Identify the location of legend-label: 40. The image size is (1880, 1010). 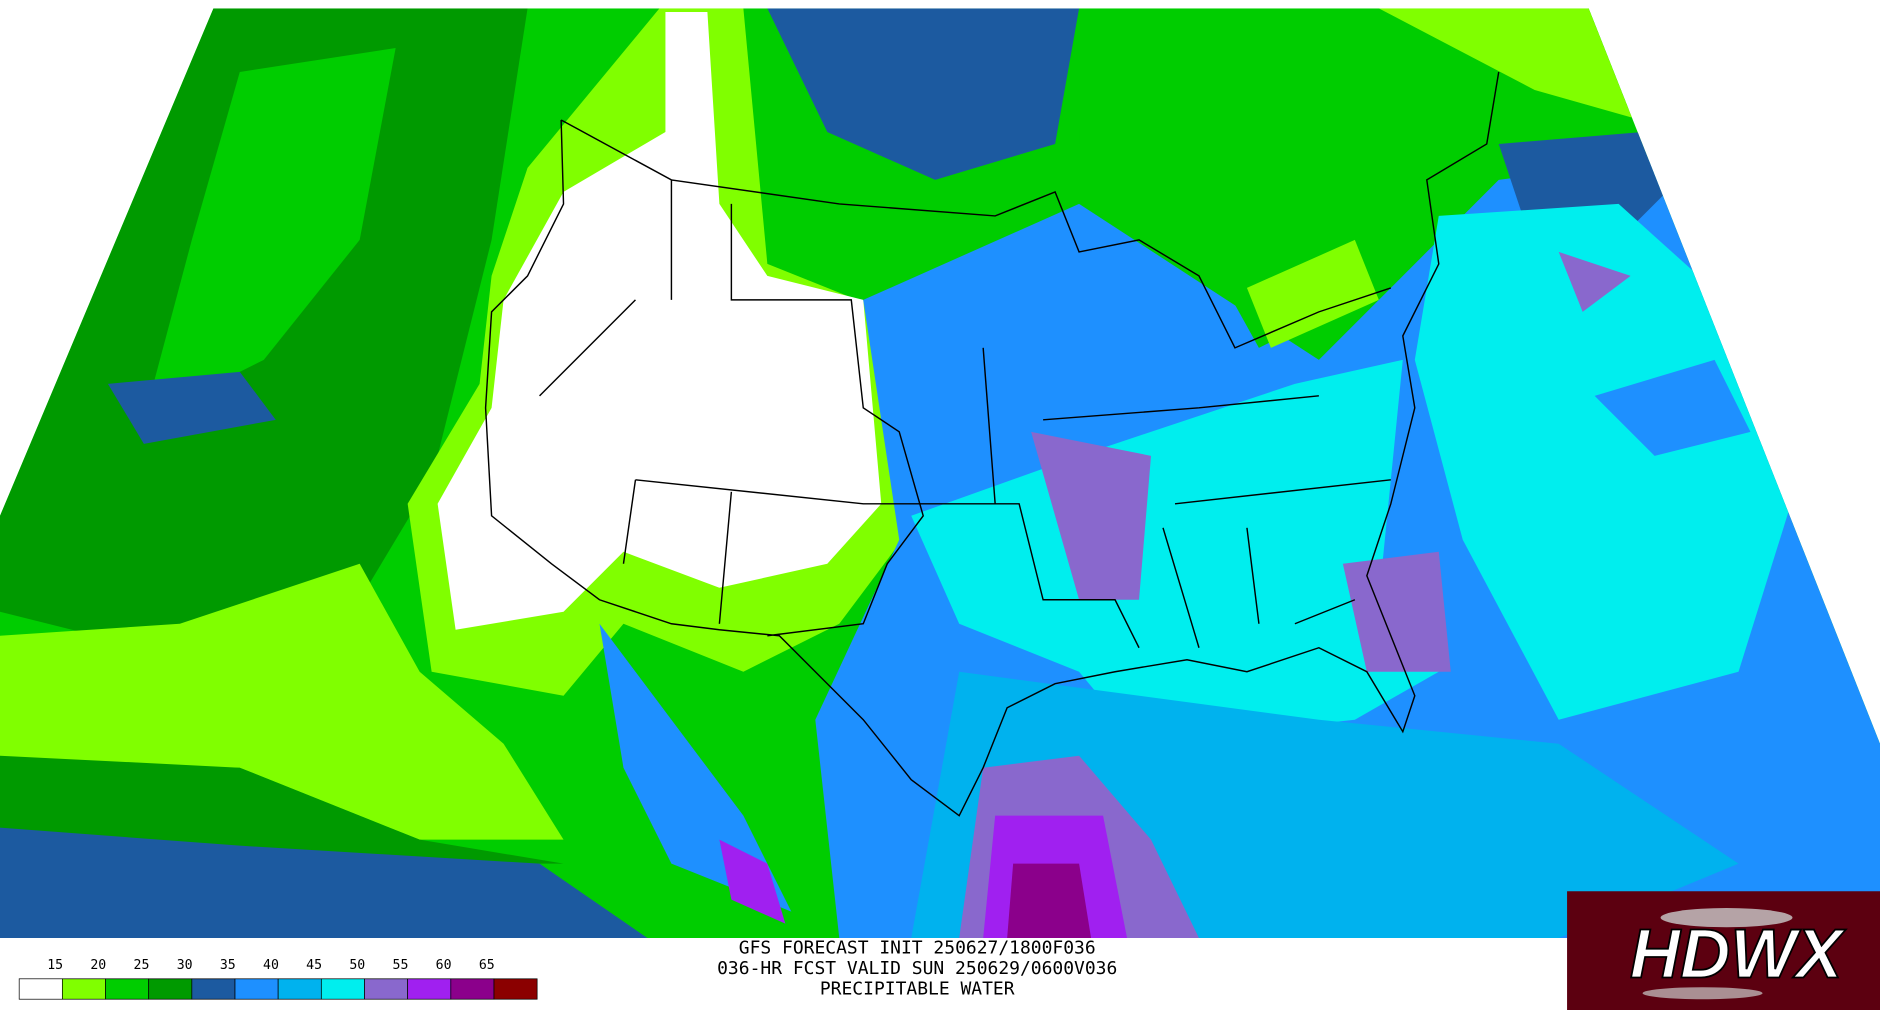
(271, 965).